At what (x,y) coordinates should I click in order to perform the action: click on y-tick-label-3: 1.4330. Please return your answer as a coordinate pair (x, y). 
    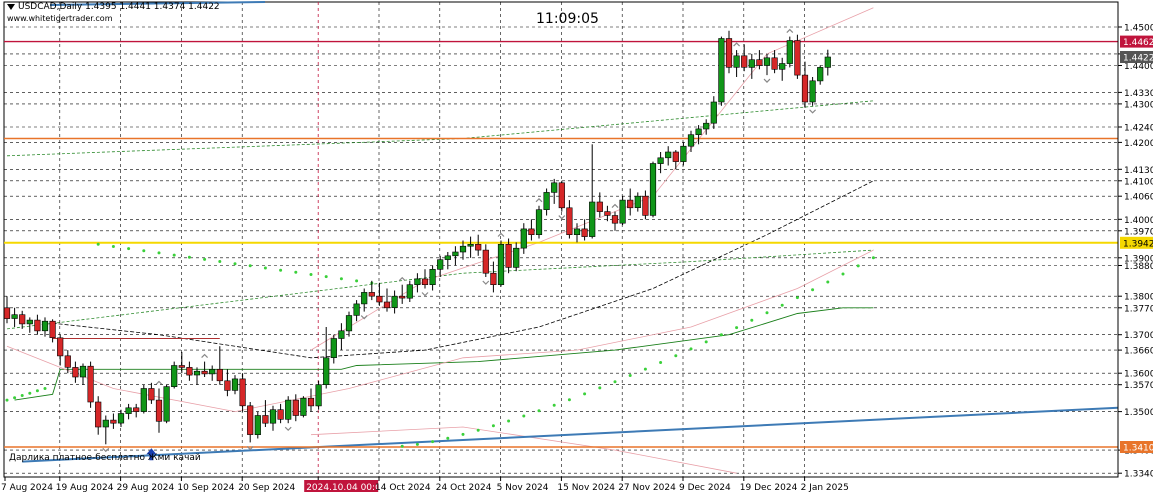
    Looking at the image, I should click on (1138, 94).